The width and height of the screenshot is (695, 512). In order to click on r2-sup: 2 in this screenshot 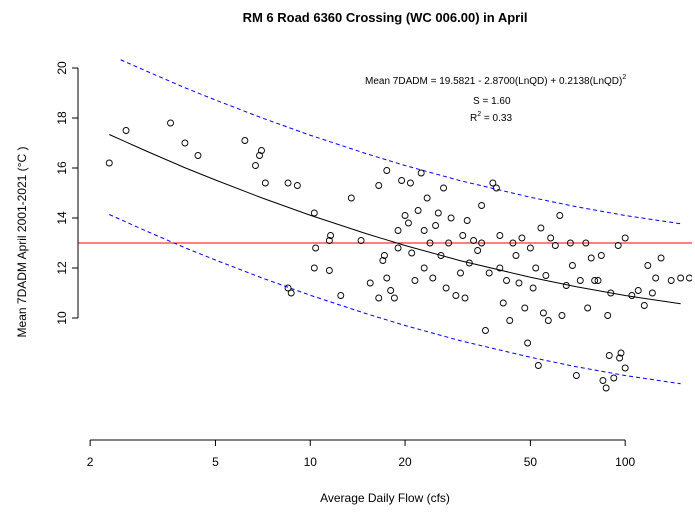, I will do `click(479, 114)`.